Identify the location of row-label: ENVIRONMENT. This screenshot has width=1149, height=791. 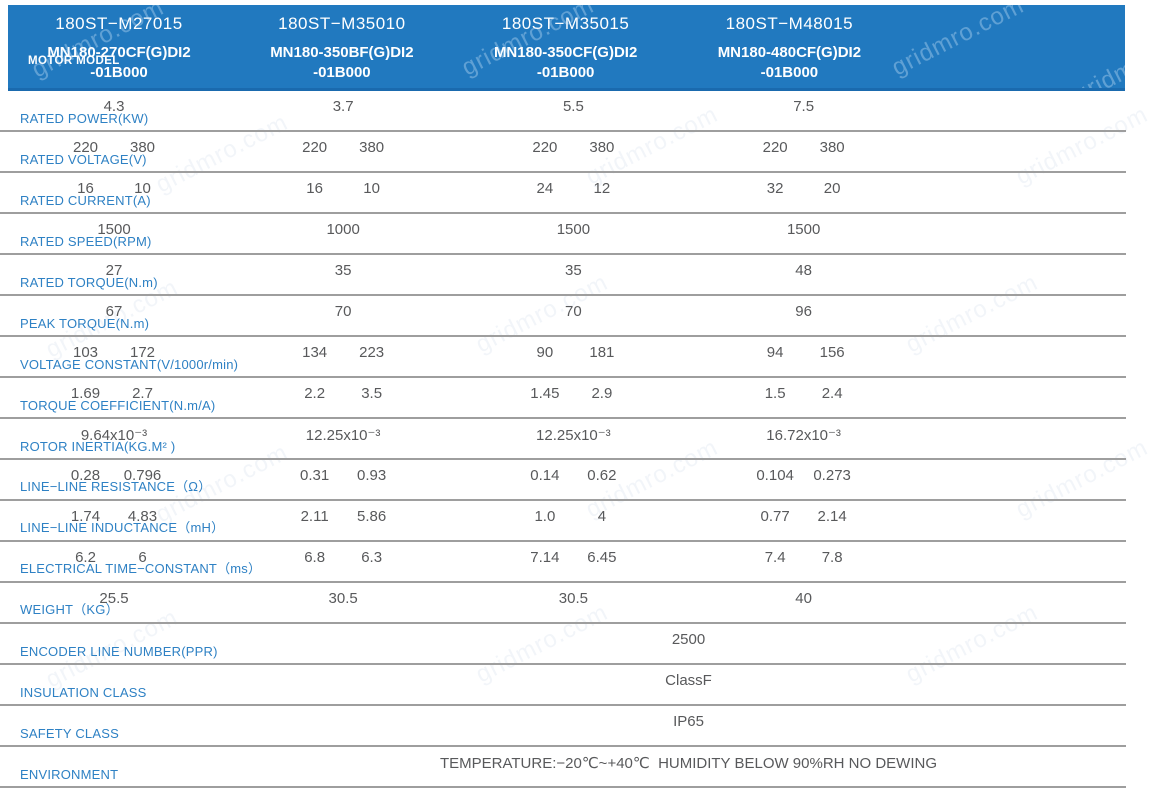
(69, 774).